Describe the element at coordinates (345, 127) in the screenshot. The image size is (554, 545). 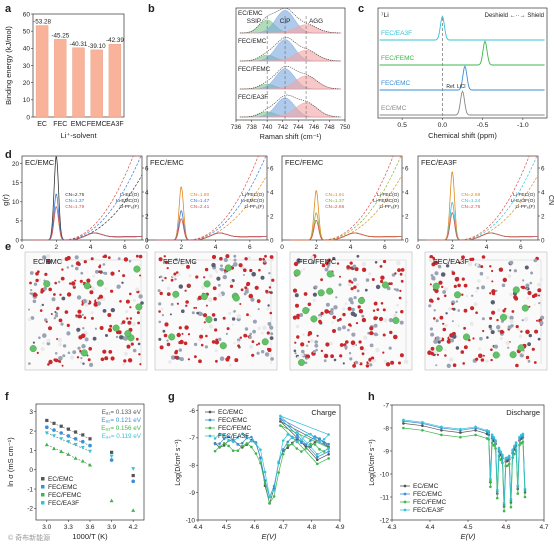
I see `panel-b-xtick-label: 750` at that location.